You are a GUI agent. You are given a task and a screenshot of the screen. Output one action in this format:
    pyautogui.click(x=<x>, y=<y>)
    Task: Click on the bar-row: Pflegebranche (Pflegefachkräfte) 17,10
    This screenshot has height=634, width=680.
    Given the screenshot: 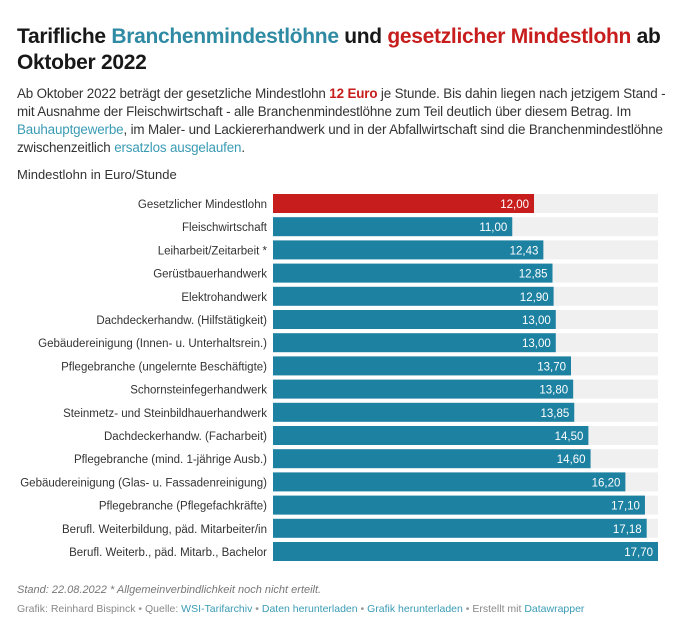 What is the action you would take?
    pyautogui.click(x=378, y=505)
    